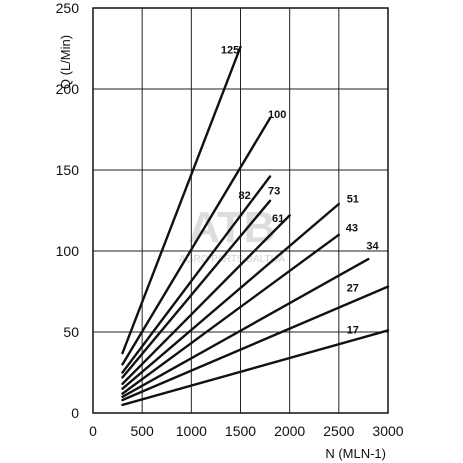 Image resolution: width=463 pixels, height=463 pixels. I want to click on x-axis-title: N (MLN-1), so click(355, 453).